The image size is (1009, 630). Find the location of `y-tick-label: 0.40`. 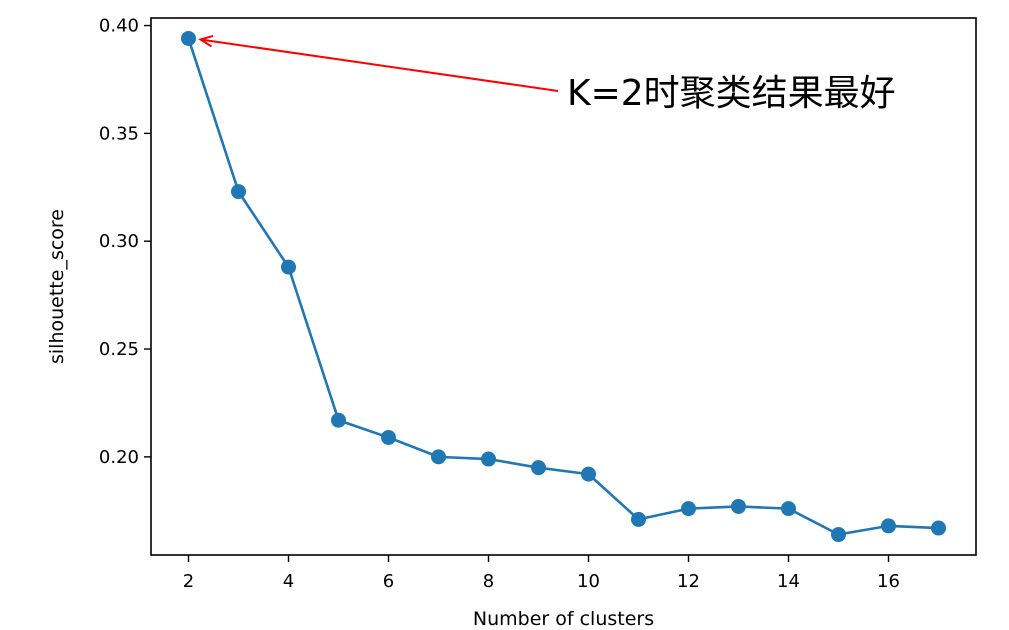

y-tick-label: 0.40 is located at coordinates (119, 26).